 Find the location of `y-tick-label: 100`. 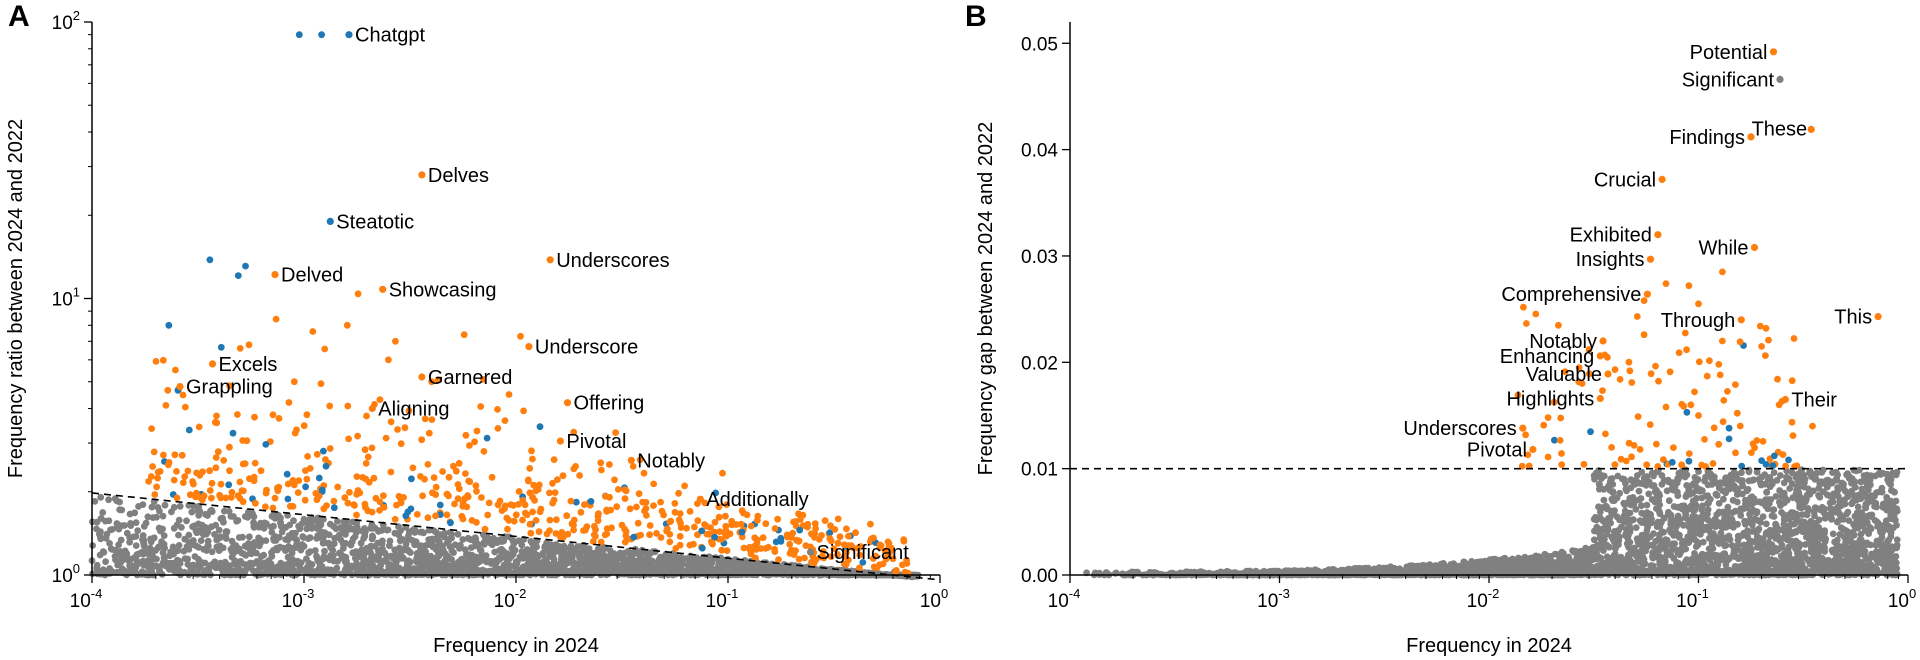

y-tick-label: 100 is located at coordinates (66, 574).